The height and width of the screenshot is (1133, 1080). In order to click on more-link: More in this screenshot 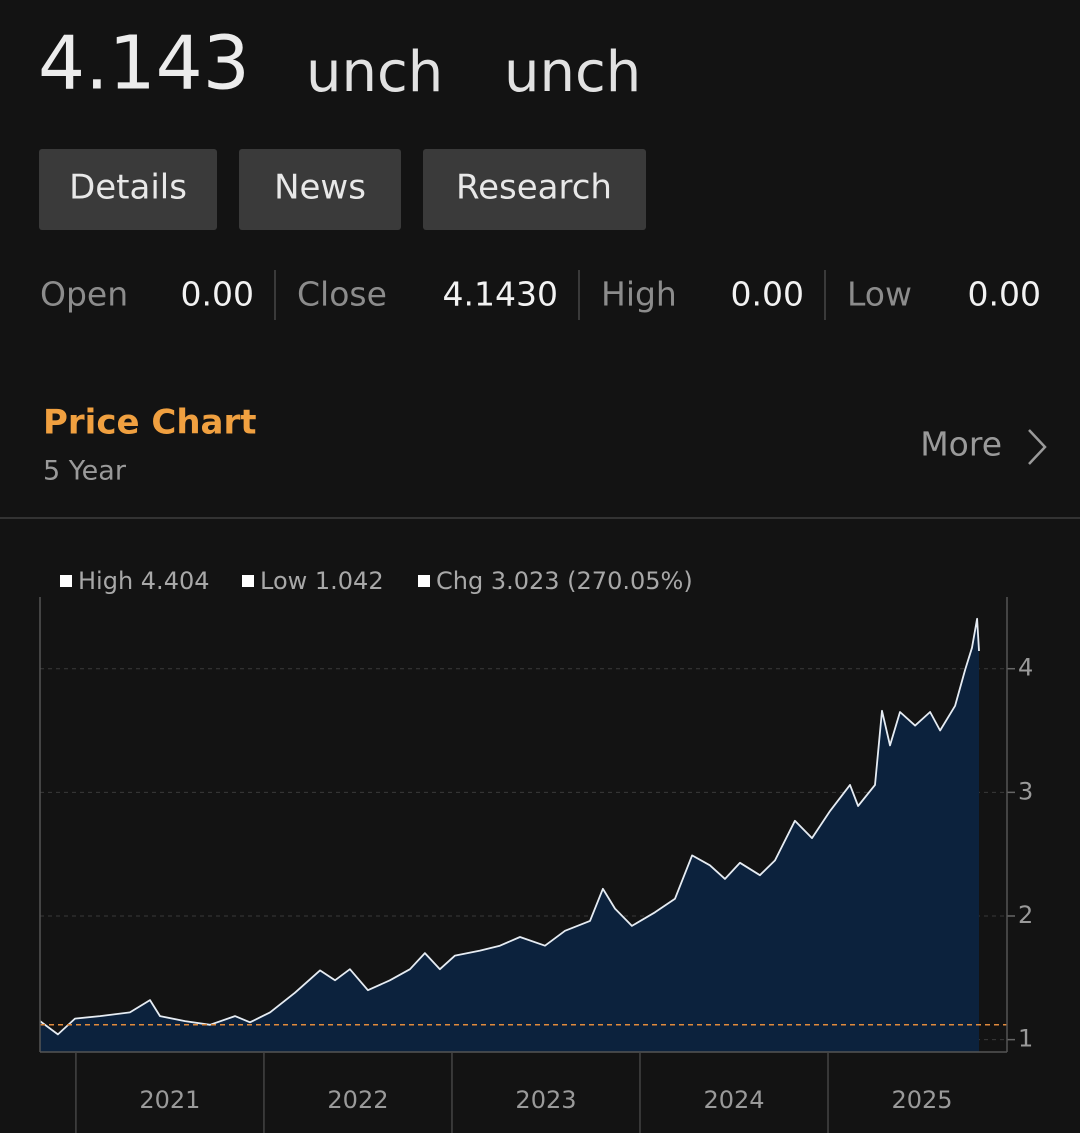, I will do `click(961, 444)`.